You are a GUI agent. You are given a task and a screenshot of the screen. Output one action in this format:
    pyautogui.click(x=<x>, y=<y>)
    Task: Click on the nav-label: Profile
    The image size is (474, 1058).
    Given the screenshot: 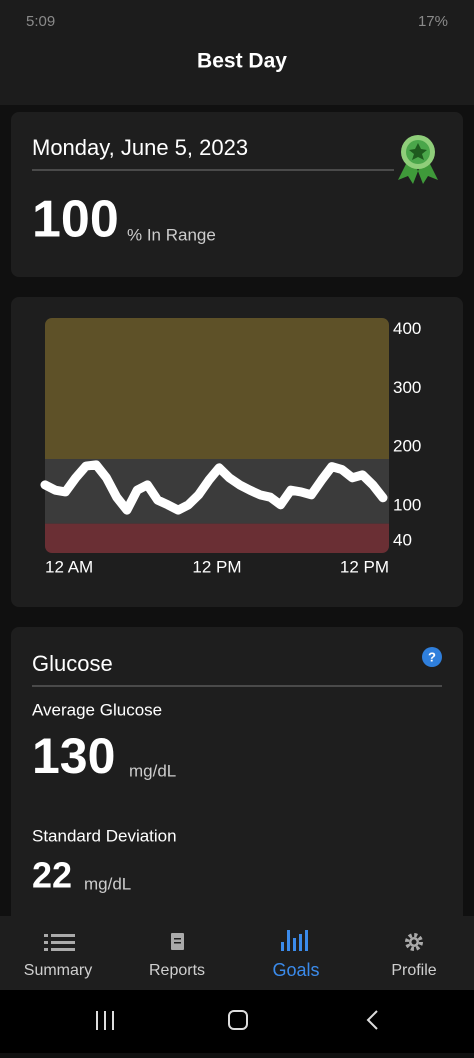 What is the action you would take?
    pyautogui.click(x=413, y=970)
    